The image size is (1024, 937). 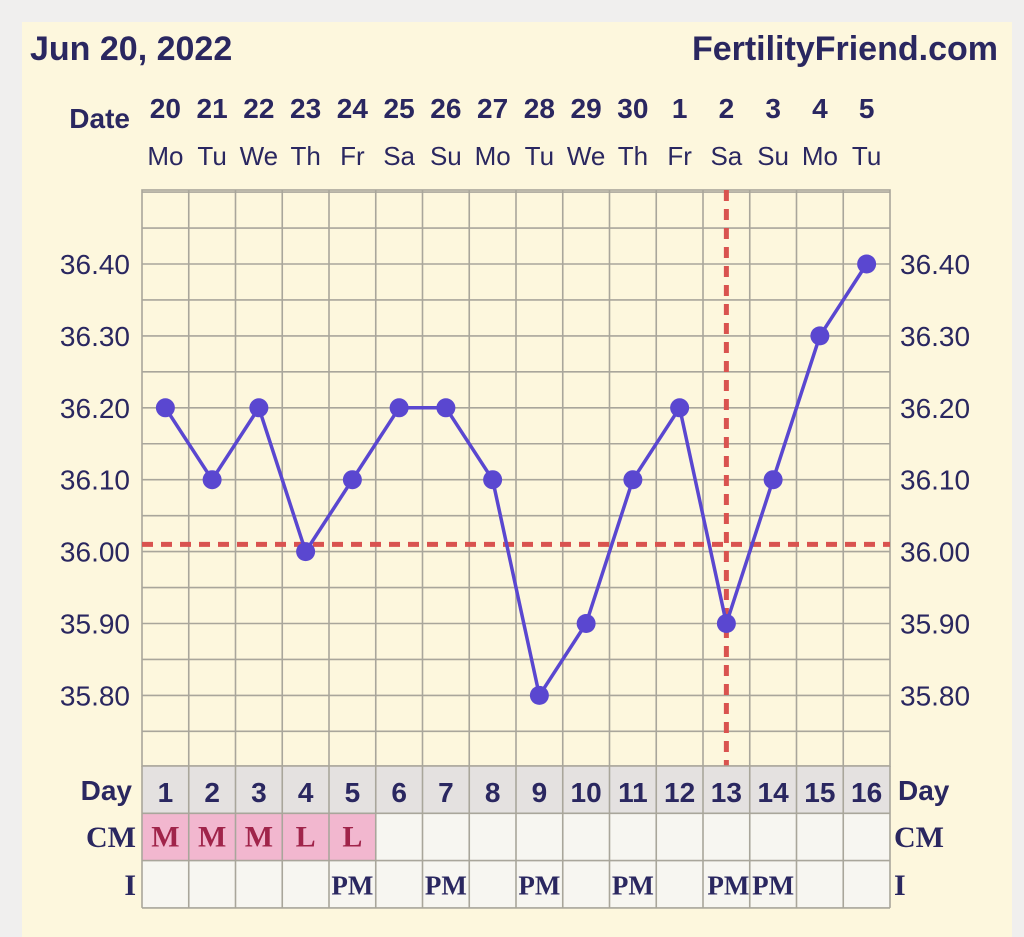 I want to click on date-labels: 20 21 22 23 24 25 26 27 28 29 30 1 2 3 4 5, so click(x=512, y=108).